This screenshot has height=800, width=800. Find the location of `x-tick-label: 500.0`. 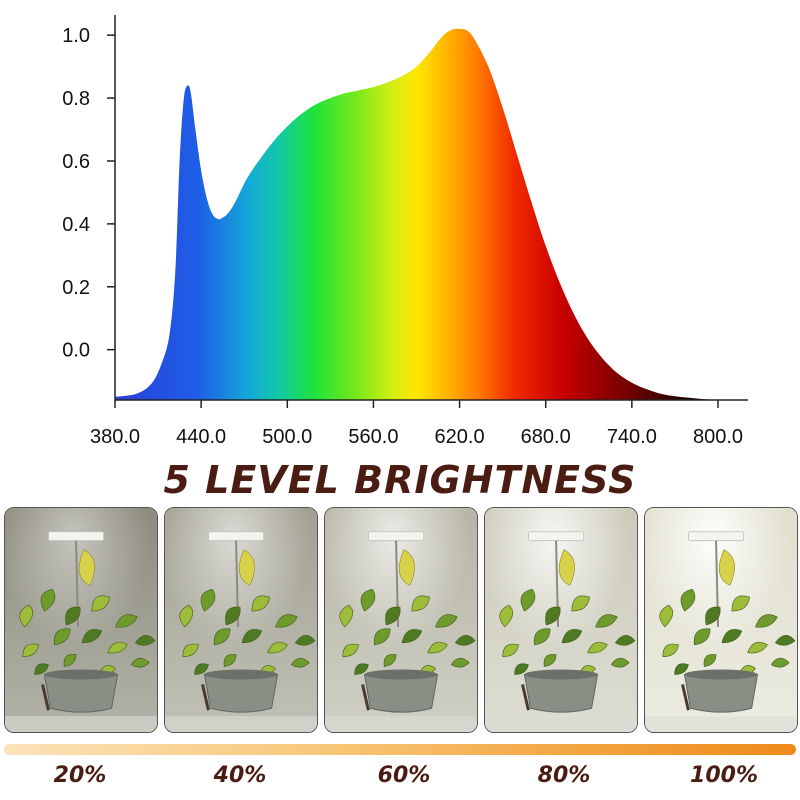

x-tick-label: 500.0 is located at coordinates (287, 437).